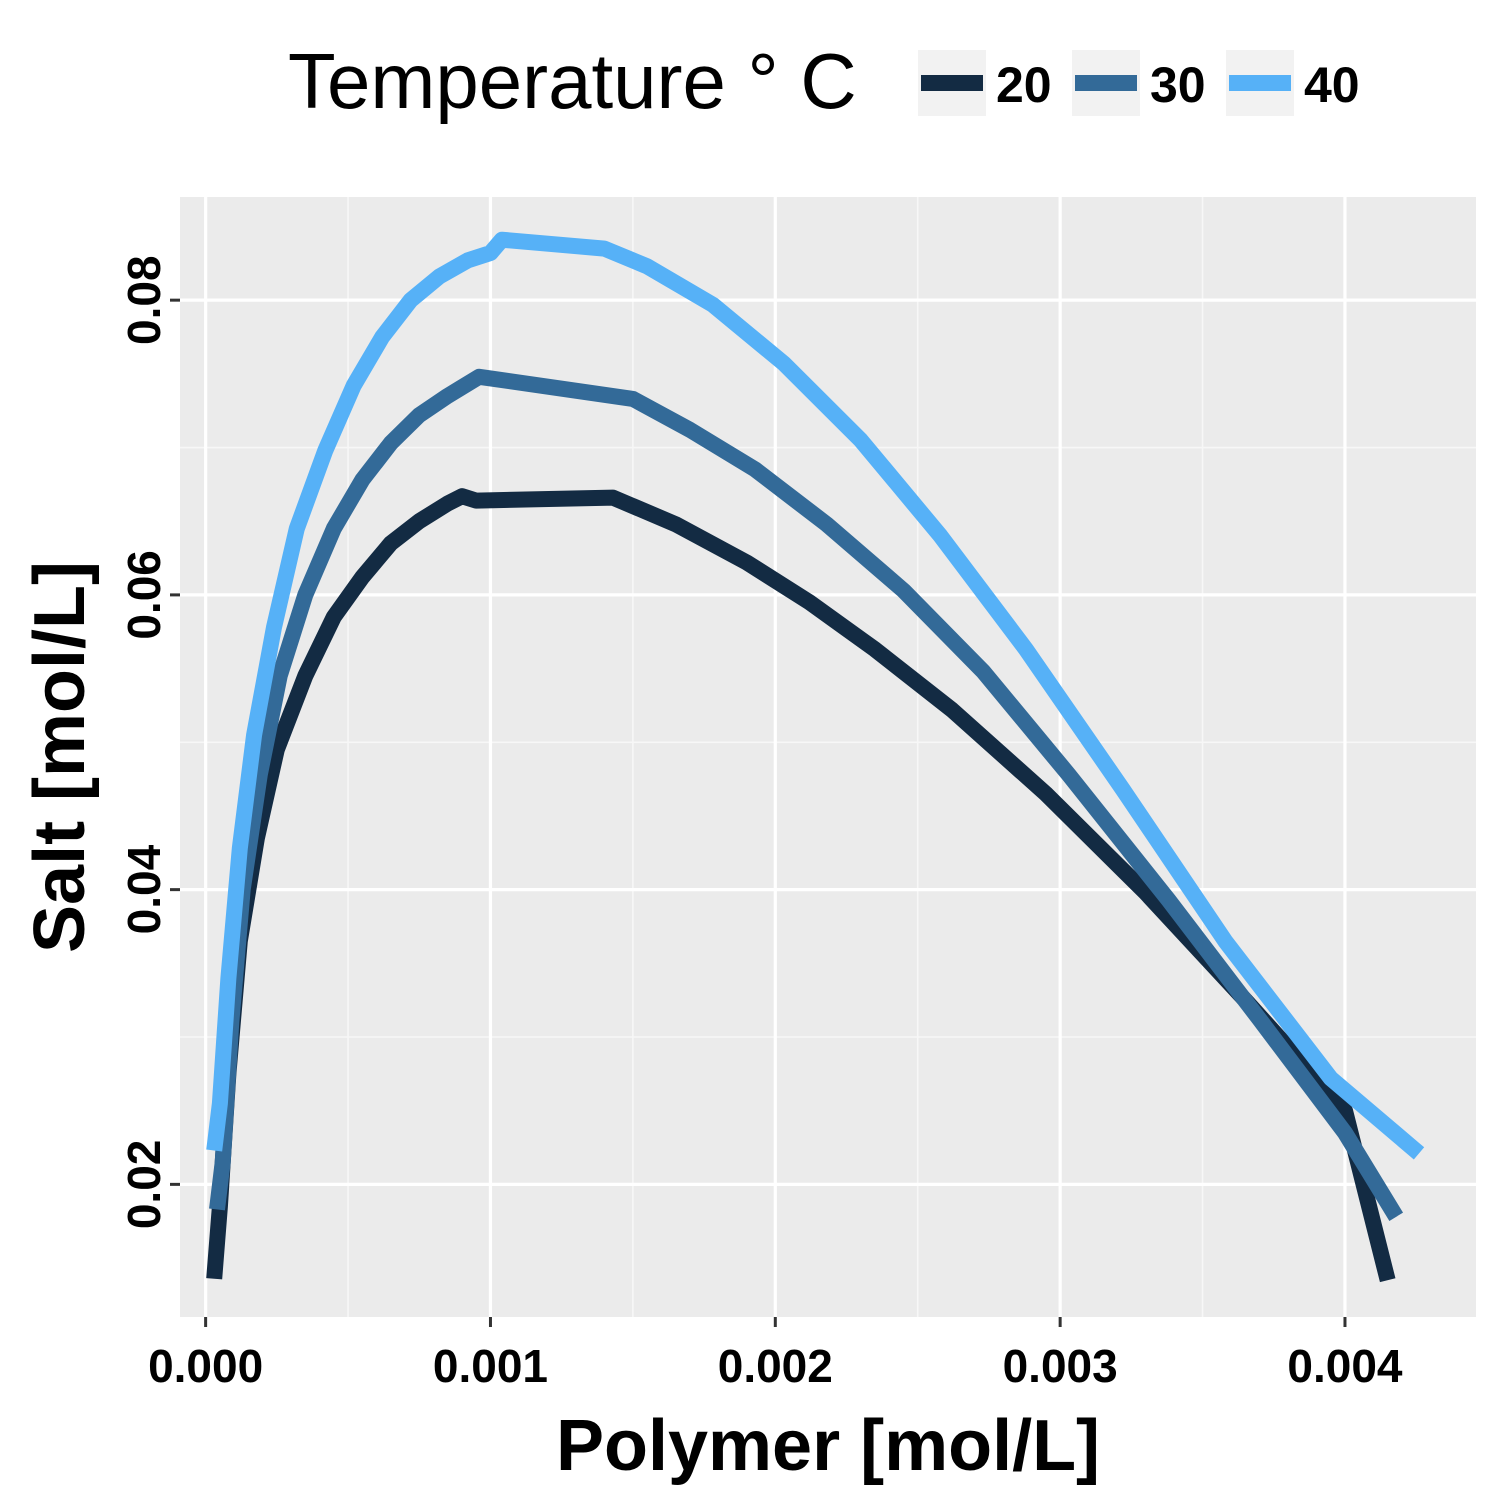 This screenshot has height=1500, width=1500. Describe the element at coordinates (828, 1446) in the screenshot. I see `x-axis-title: Polymer [mol/L]` at that location.